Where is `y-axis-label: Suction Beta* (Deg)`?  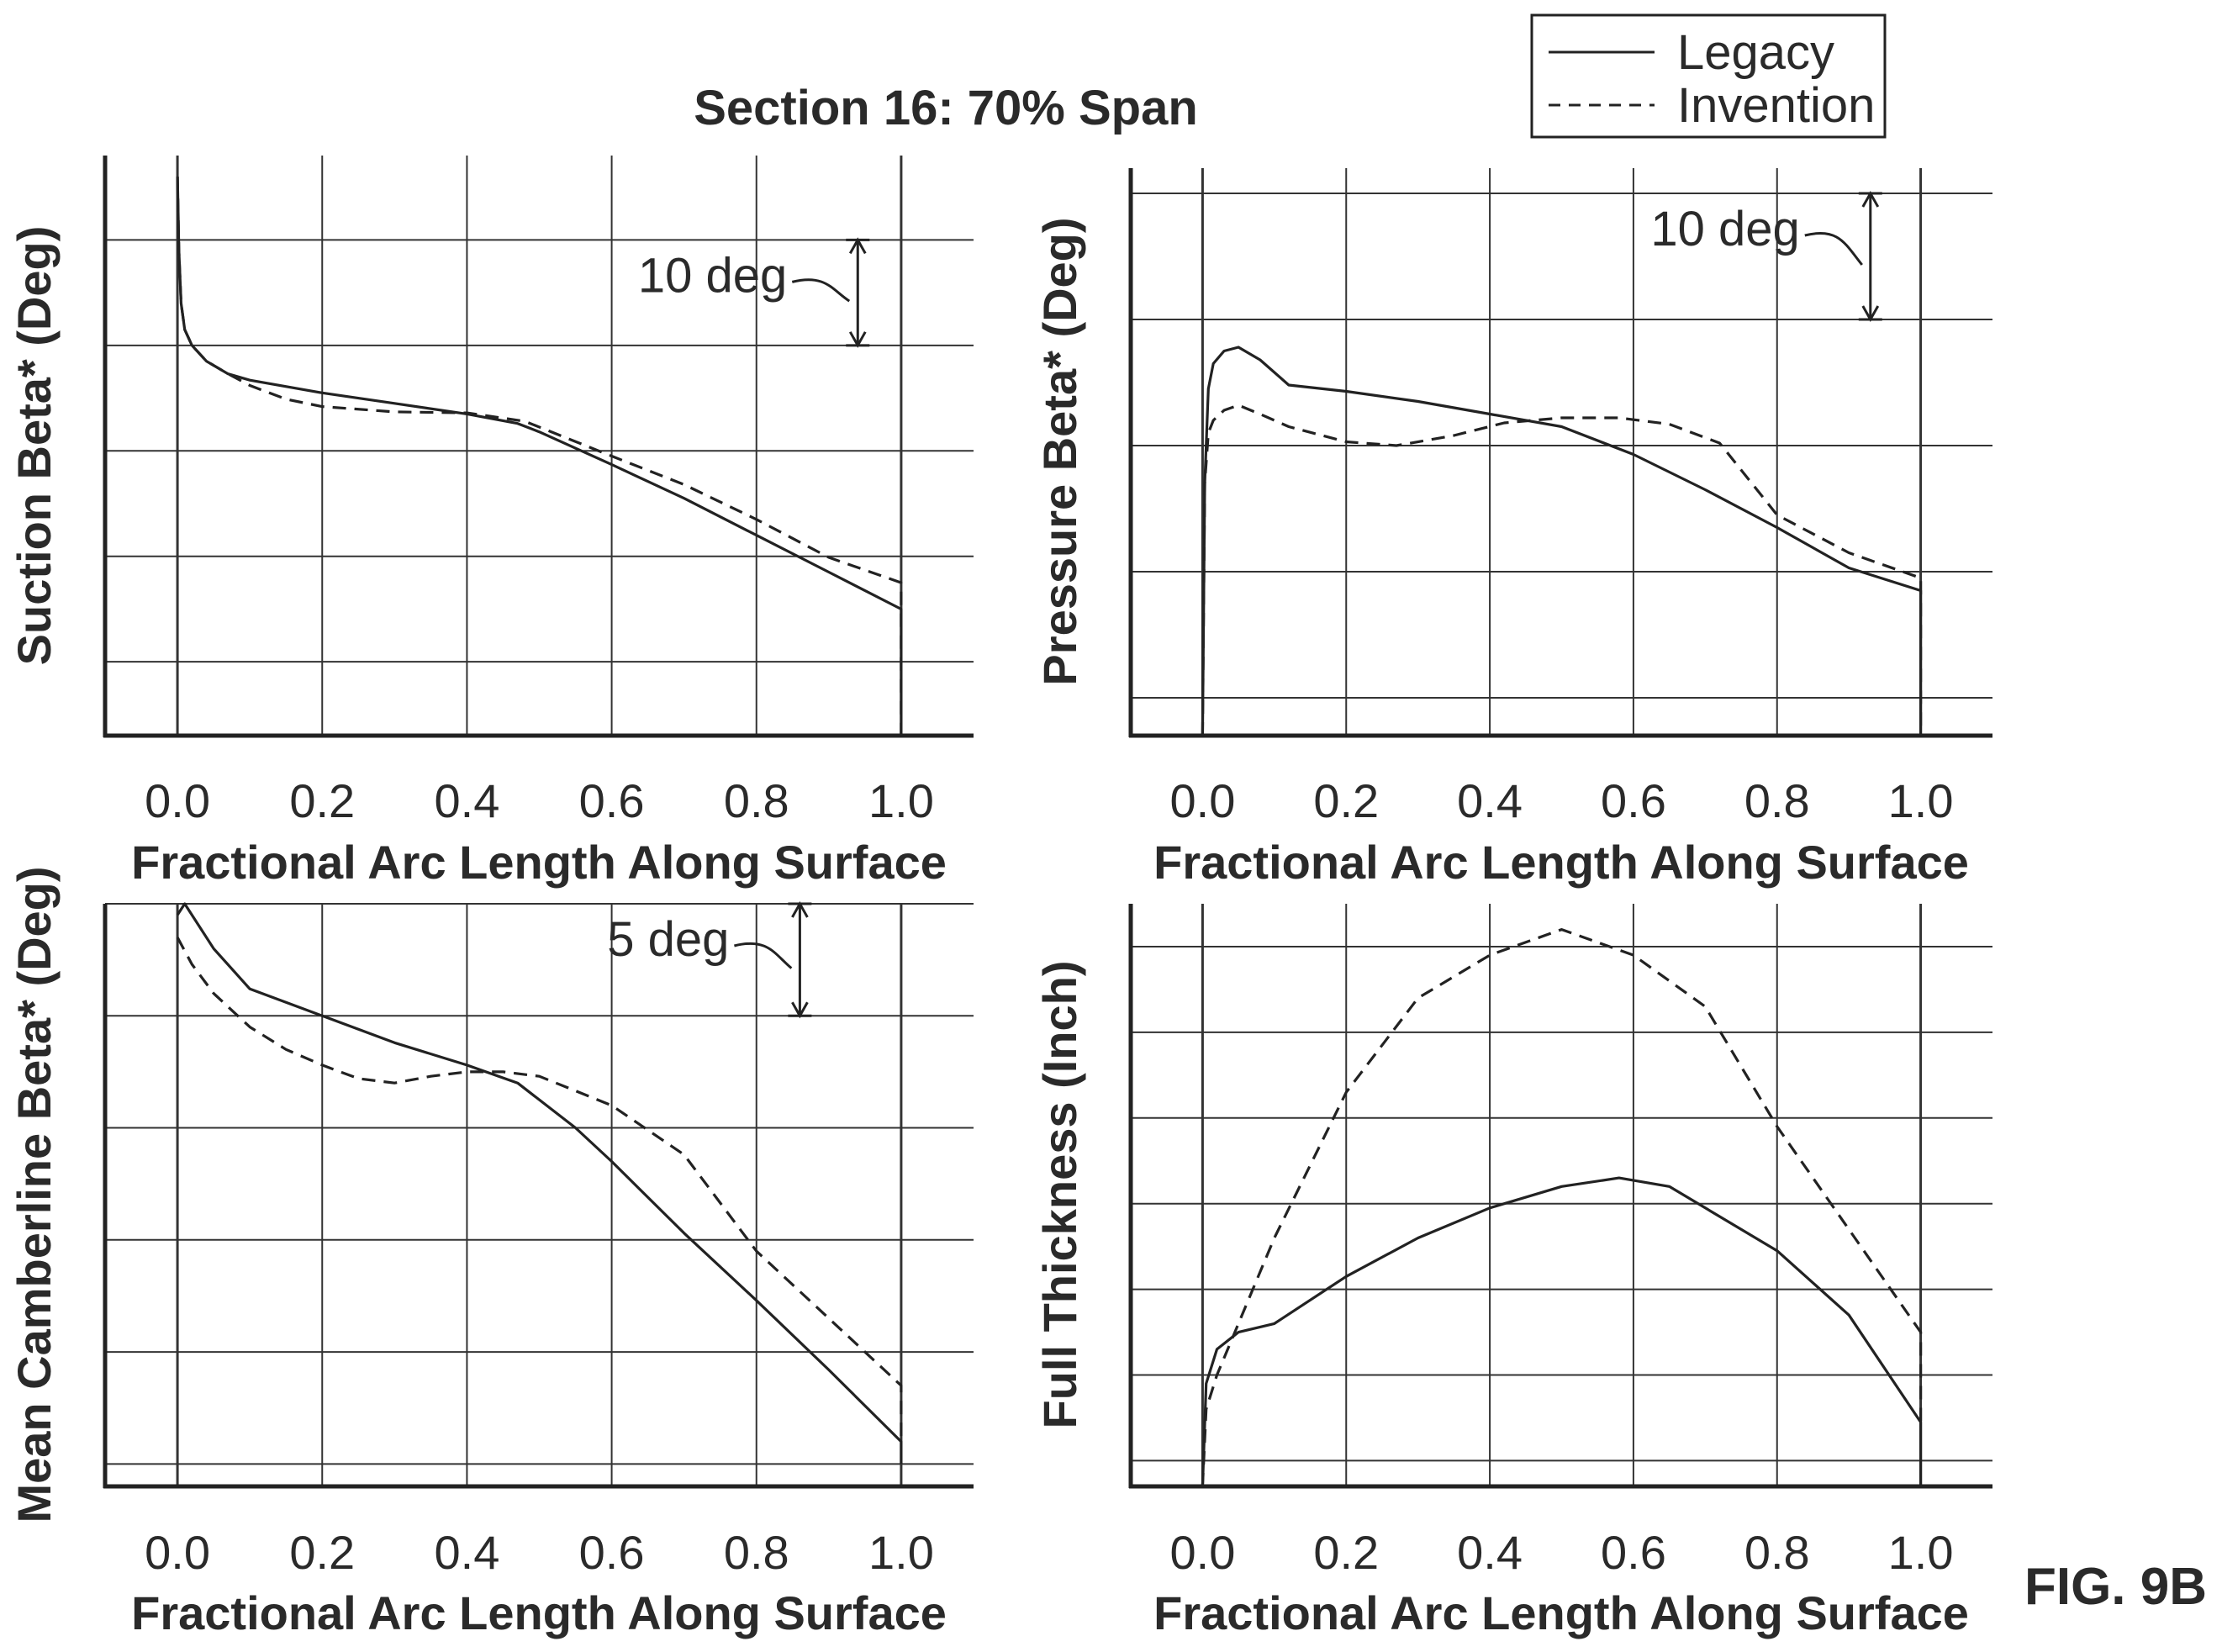 y-axis-label: Suction Beta* (Deg) is located at coordinates (34, 446).